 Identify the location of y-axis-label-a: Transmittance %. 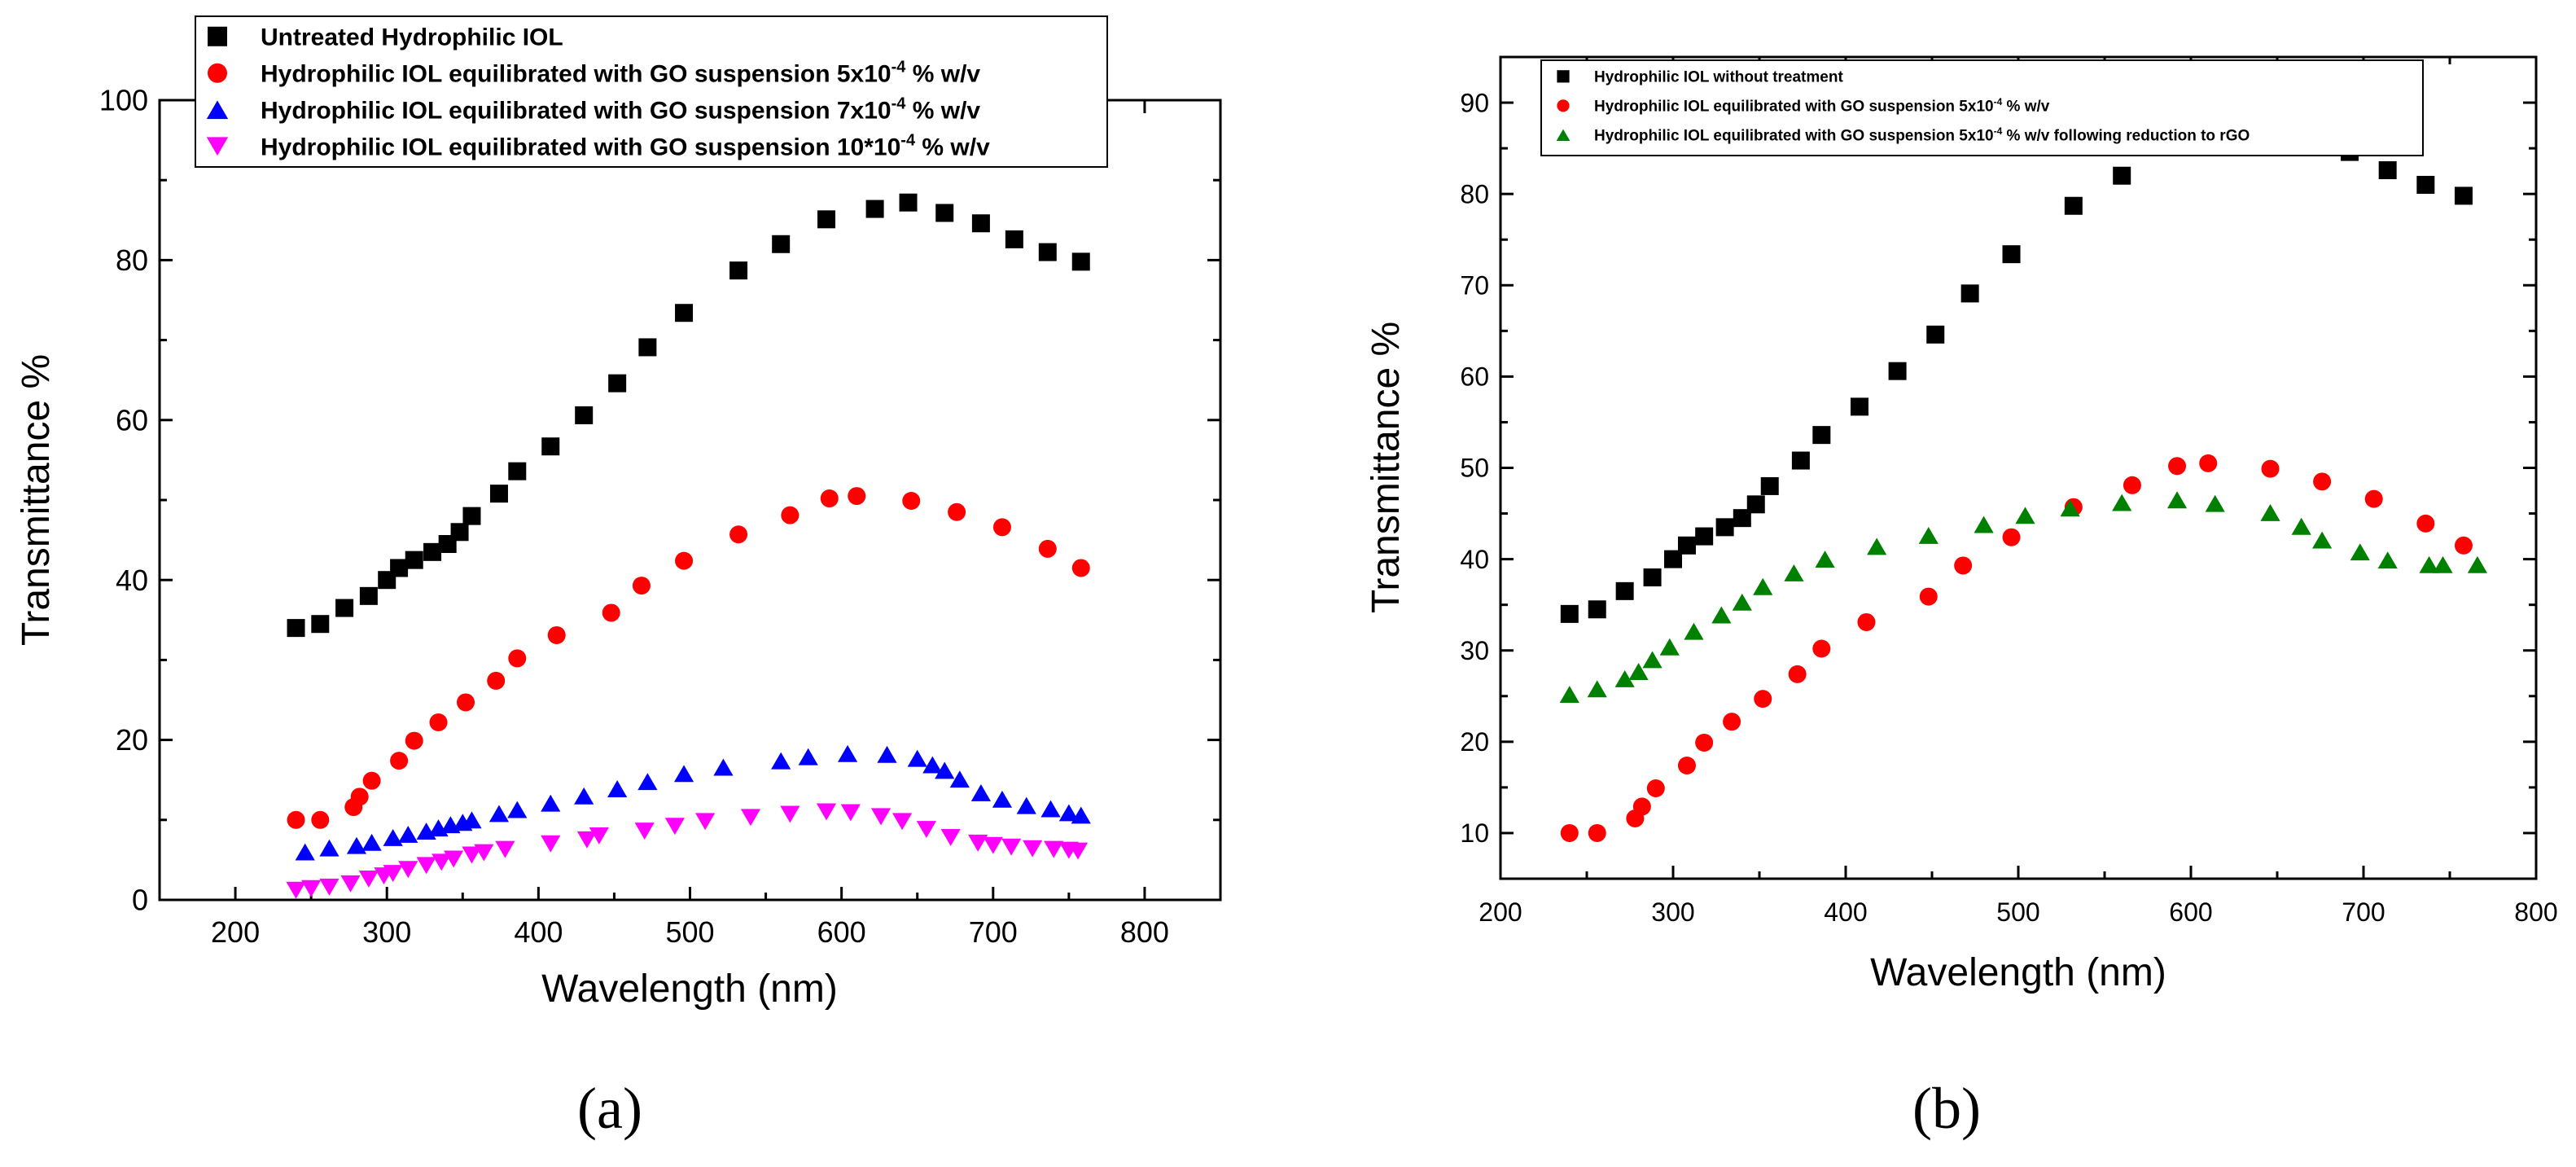
(36, 500).